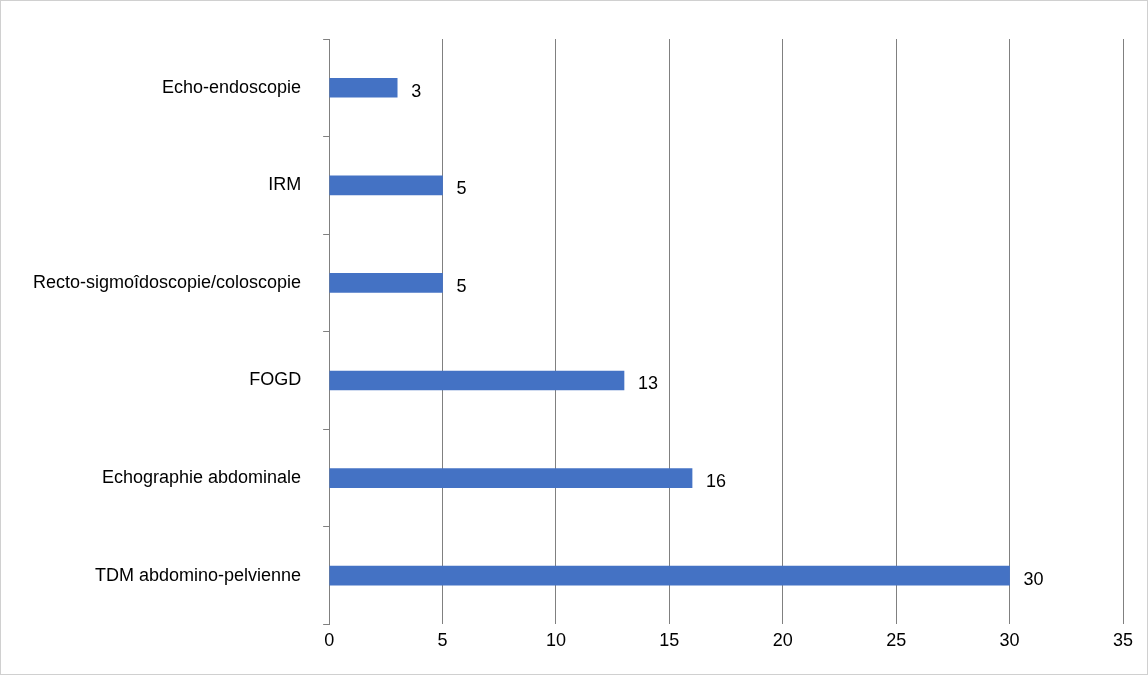 The image size is (1148, 675). What do you see at coordinates (329, 640) in the screenshot?
I see `x-tick-label: 0` at bounding box center [329, 640].